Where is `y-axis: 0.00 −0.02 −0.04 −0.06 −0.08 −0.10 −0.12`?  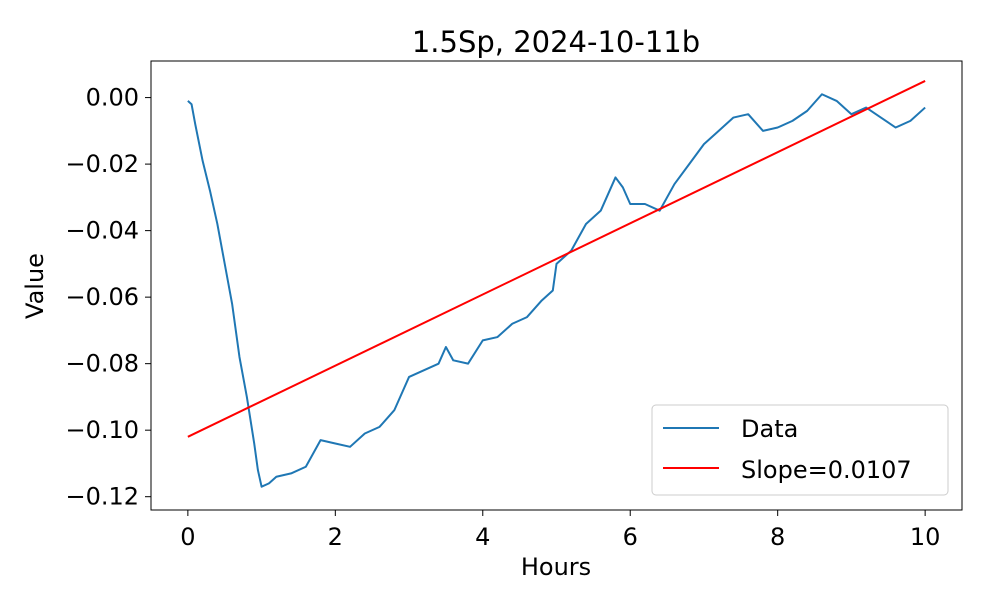 y-axis: 0.00 −0.02 −0.04 −0.06 −0.08 −0.10 −0.12 is located at coordinates (108, 297).